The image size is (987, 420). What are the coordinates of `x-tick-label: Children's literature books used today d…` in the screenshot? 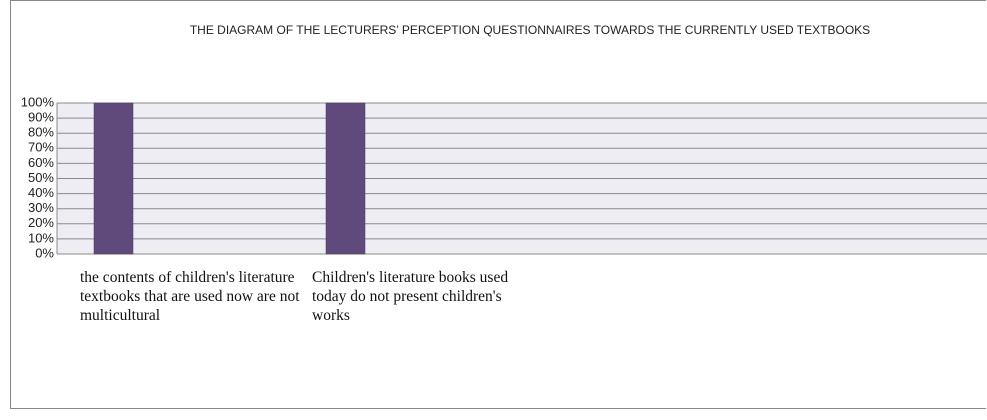 It's located at (410, 296).